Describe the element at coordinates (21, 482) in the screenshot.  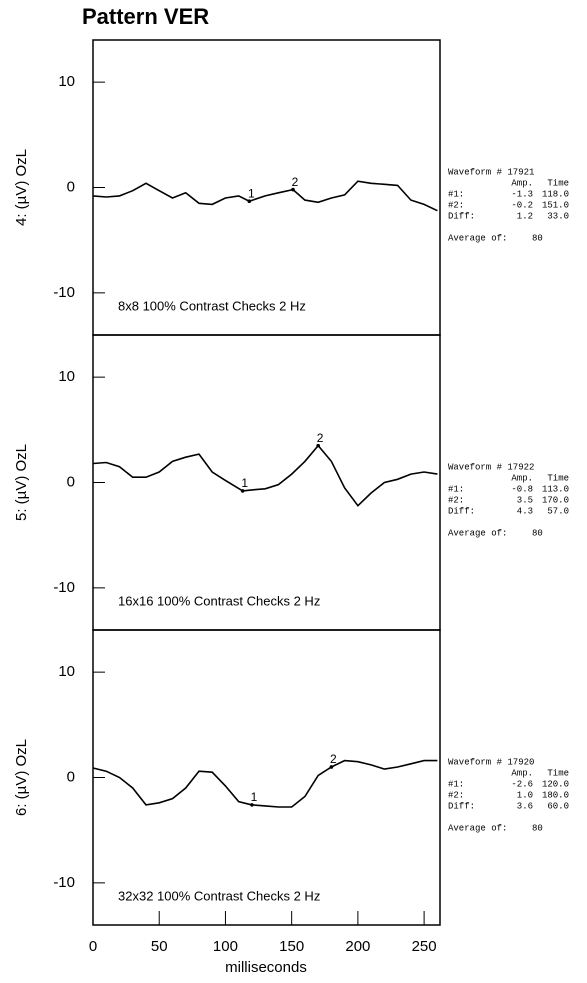
I see `y-axis-label: 5: (µV) OzL` at that location.